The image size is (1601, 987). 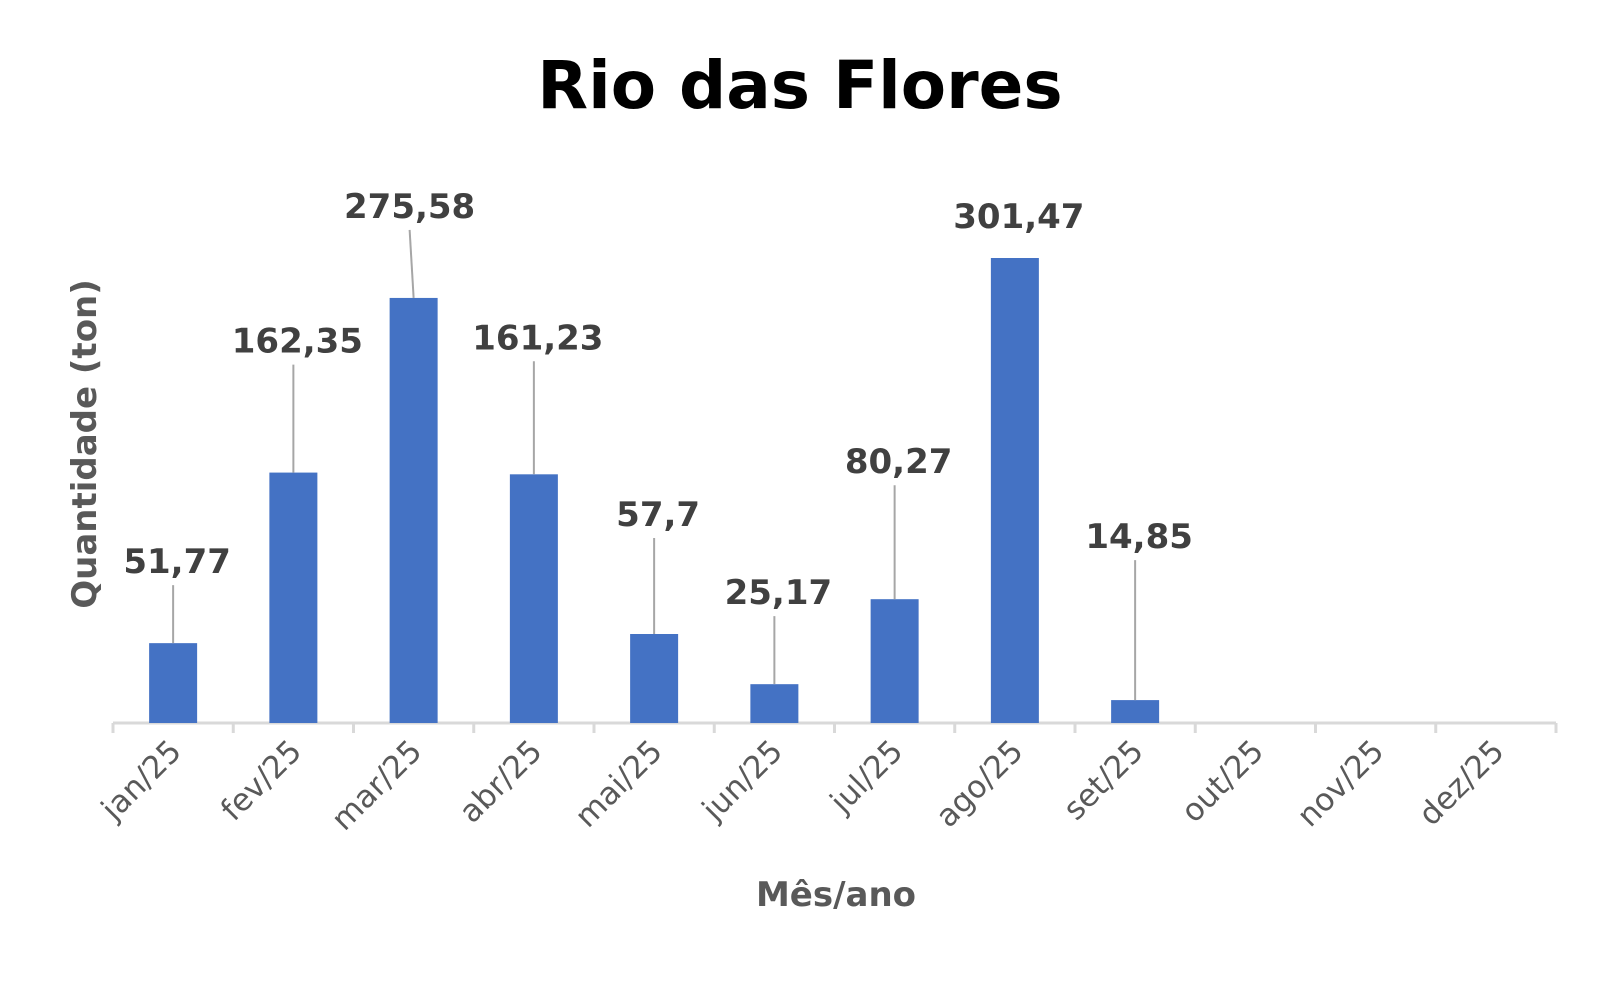 What do you see at coordinates (500, 781) in the screenshot?
I see `x-tick-label: abr/25` at bounding box center [500, 781].